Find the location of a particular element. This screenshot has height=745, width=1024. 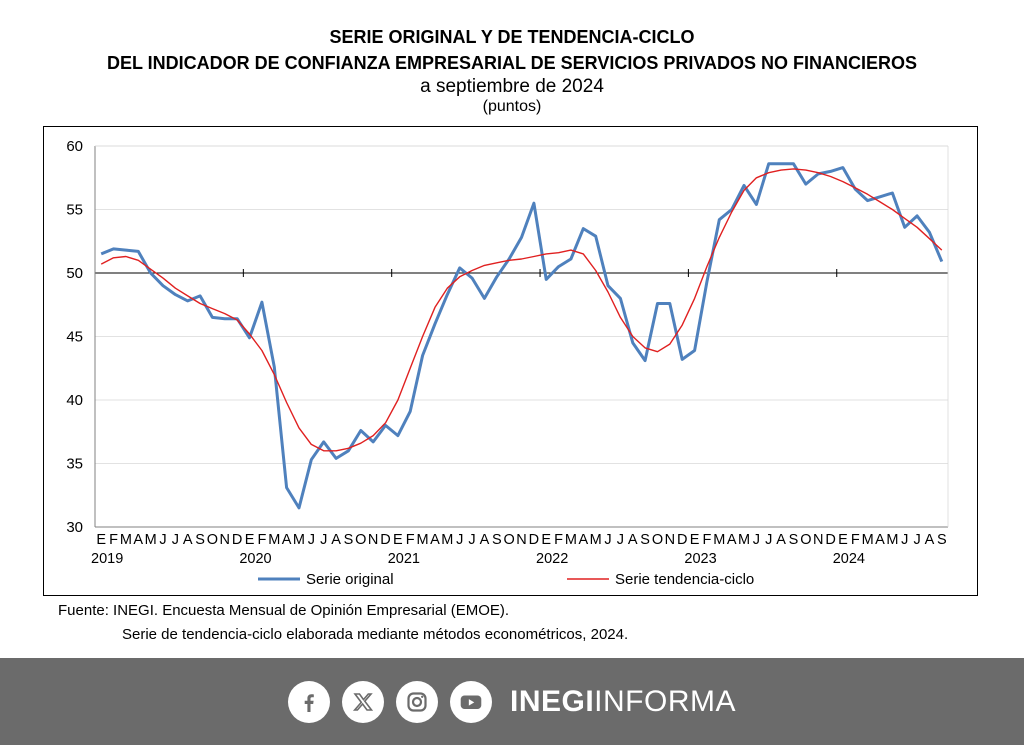

y-tick-label: 30 is located at coordinates (74, 527).